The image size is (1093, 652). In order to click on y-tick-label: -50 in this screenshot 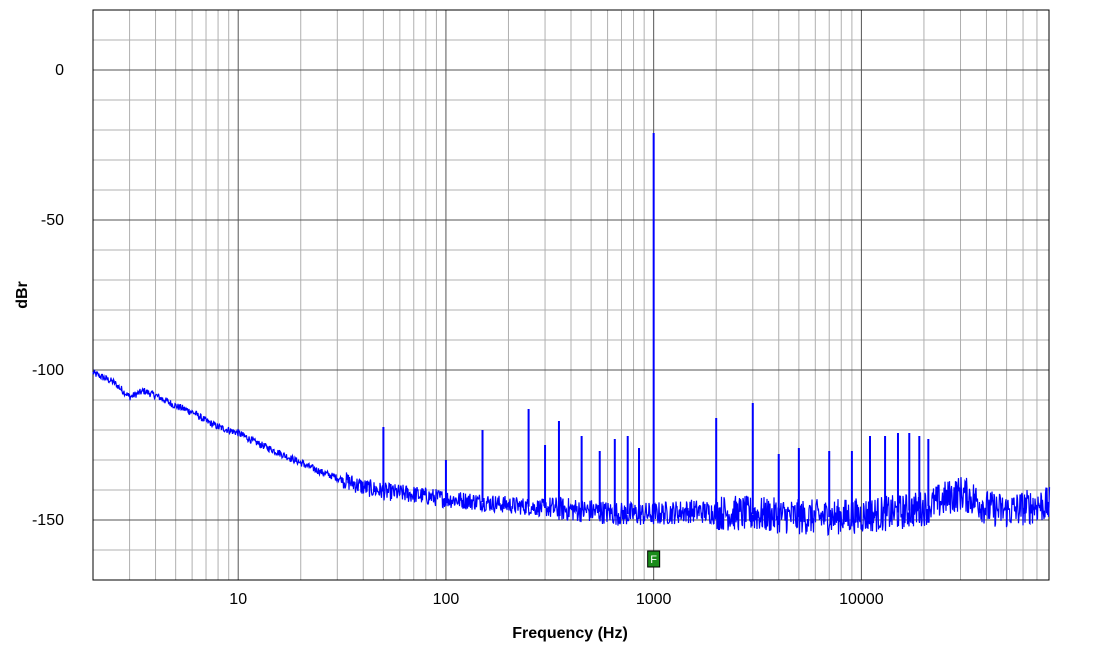, I will do `click(52, 220)`.